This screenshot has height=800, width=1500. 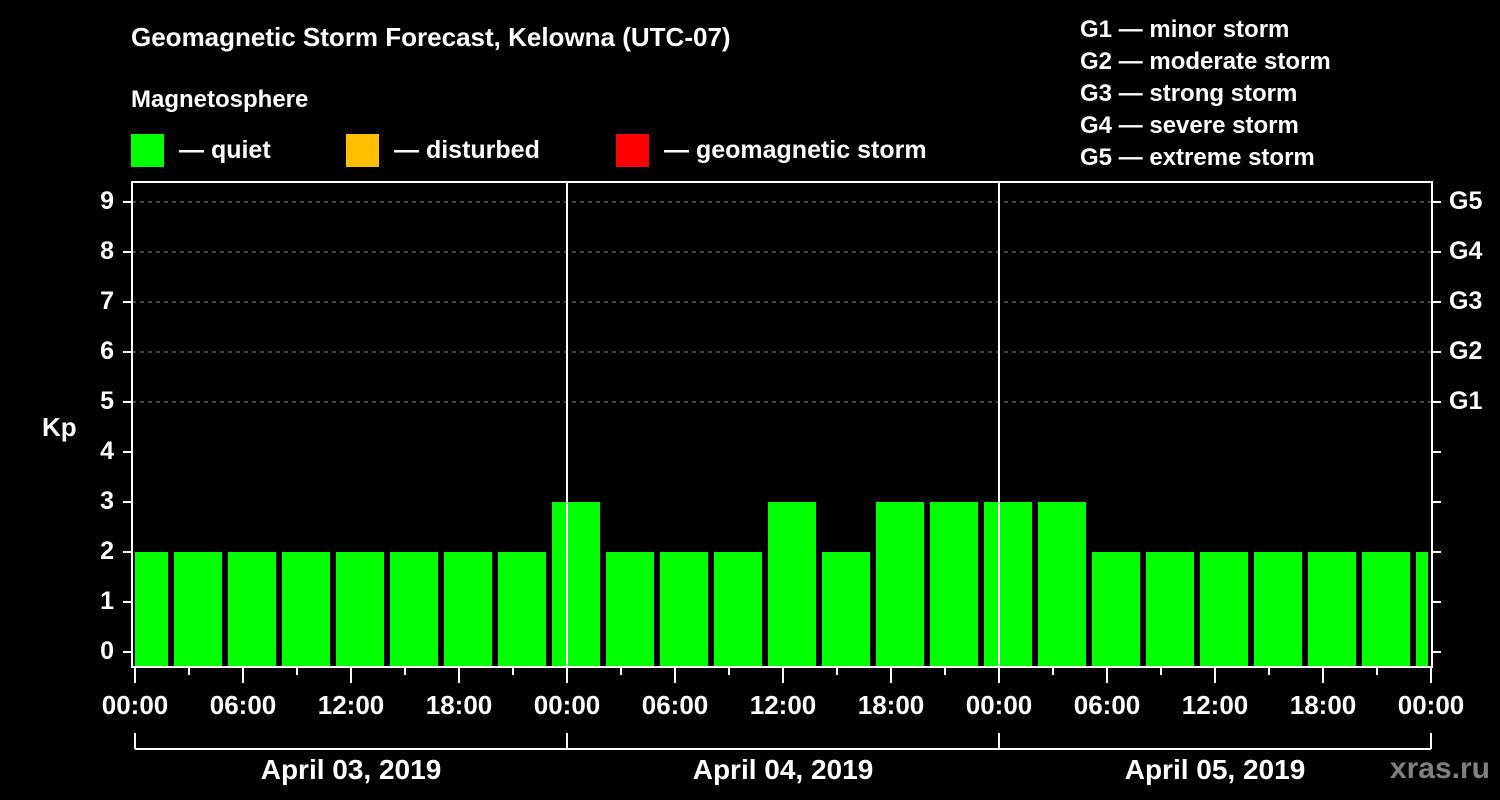 I want to click on date-label: April 03, 2019, so click(x=351, y=769).